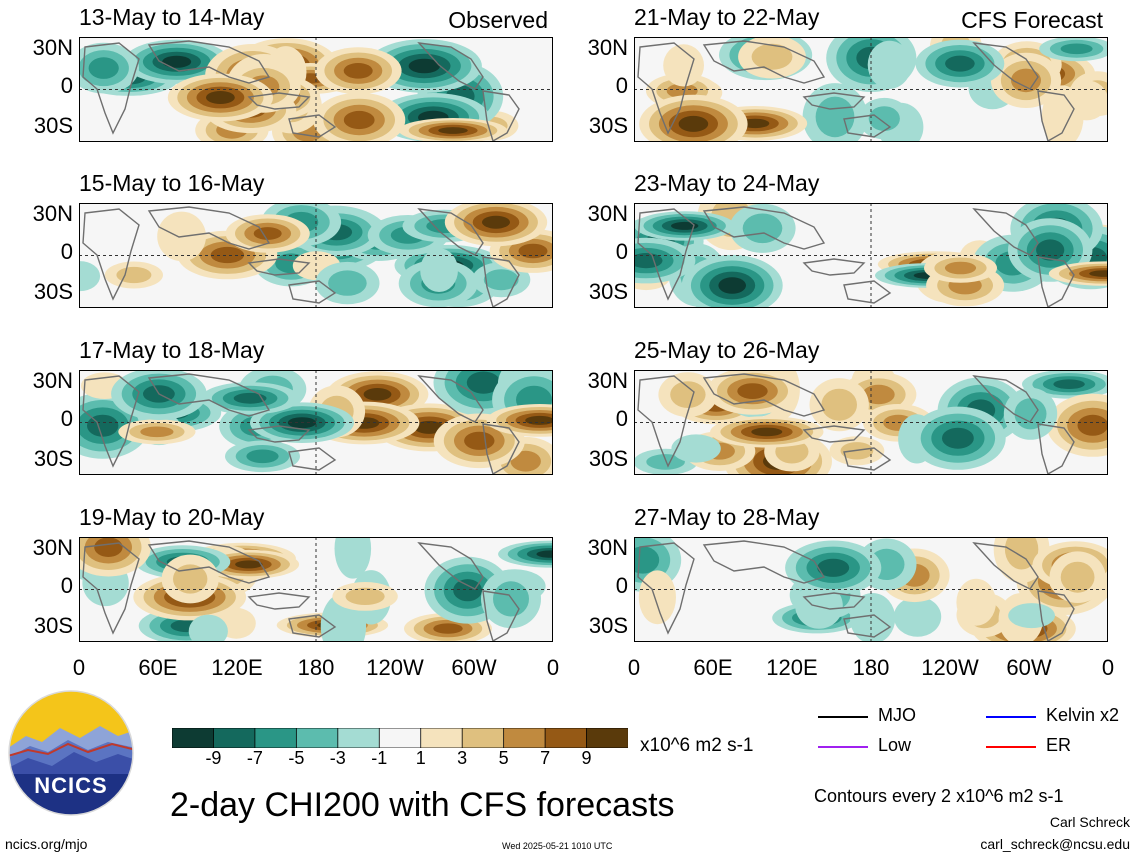 This screenshot has width=1135, height=856. What do you see at coordinates (557, 846) in the screenshot?
I see `footer-timestamp: Wed 2025-05-21 1010 UTC` at bounding box center [557, 846].